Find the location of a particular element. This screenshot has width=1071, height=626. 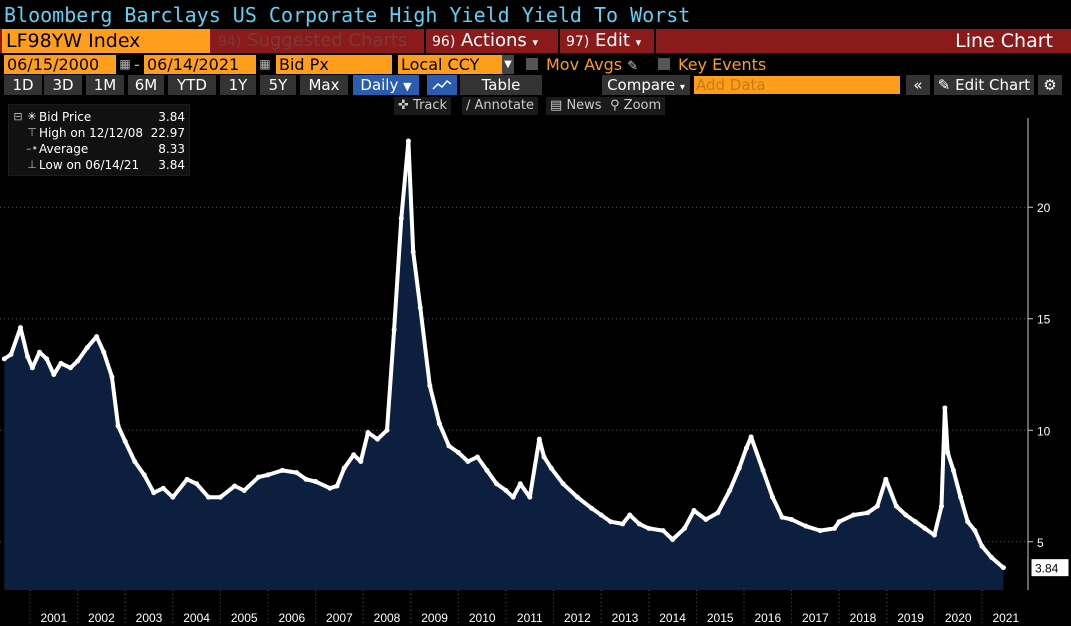

frequency-label: Daily is located at coordinates (379, 85).